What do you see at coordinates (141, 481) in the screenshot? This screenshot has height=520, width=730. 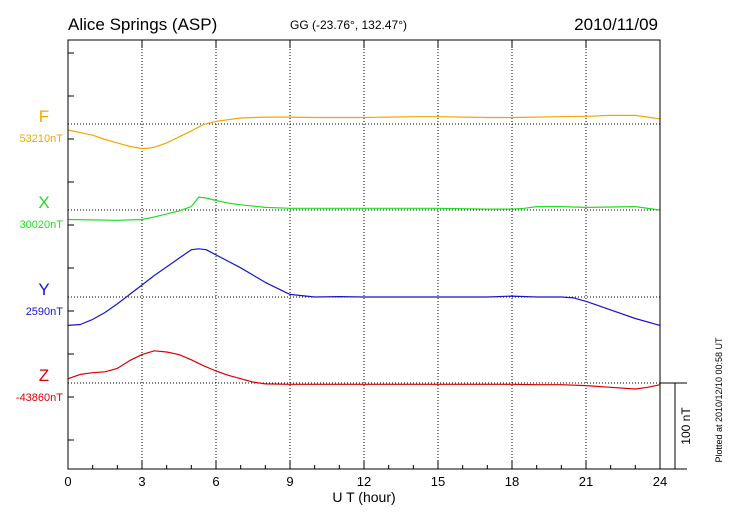 I see `x-tick-label: 3` at bounding box center [141, 481].